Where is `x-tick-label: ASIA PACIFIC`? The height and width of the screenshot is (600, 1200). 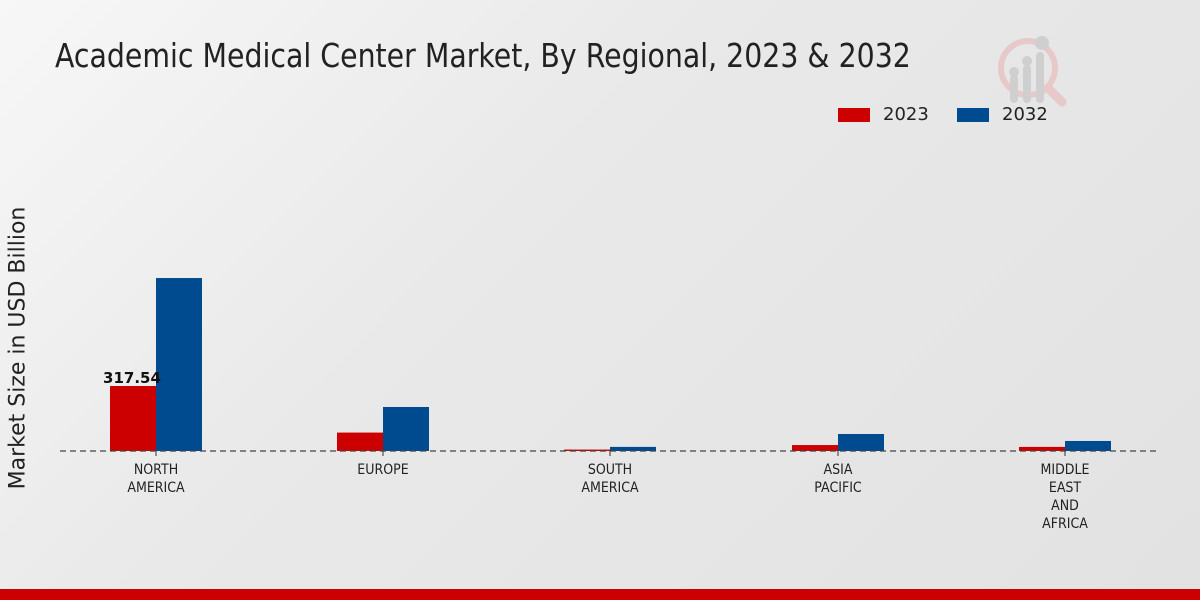
x-tick-label: ASIA PACIFIC is located at coordinates (838, 479).